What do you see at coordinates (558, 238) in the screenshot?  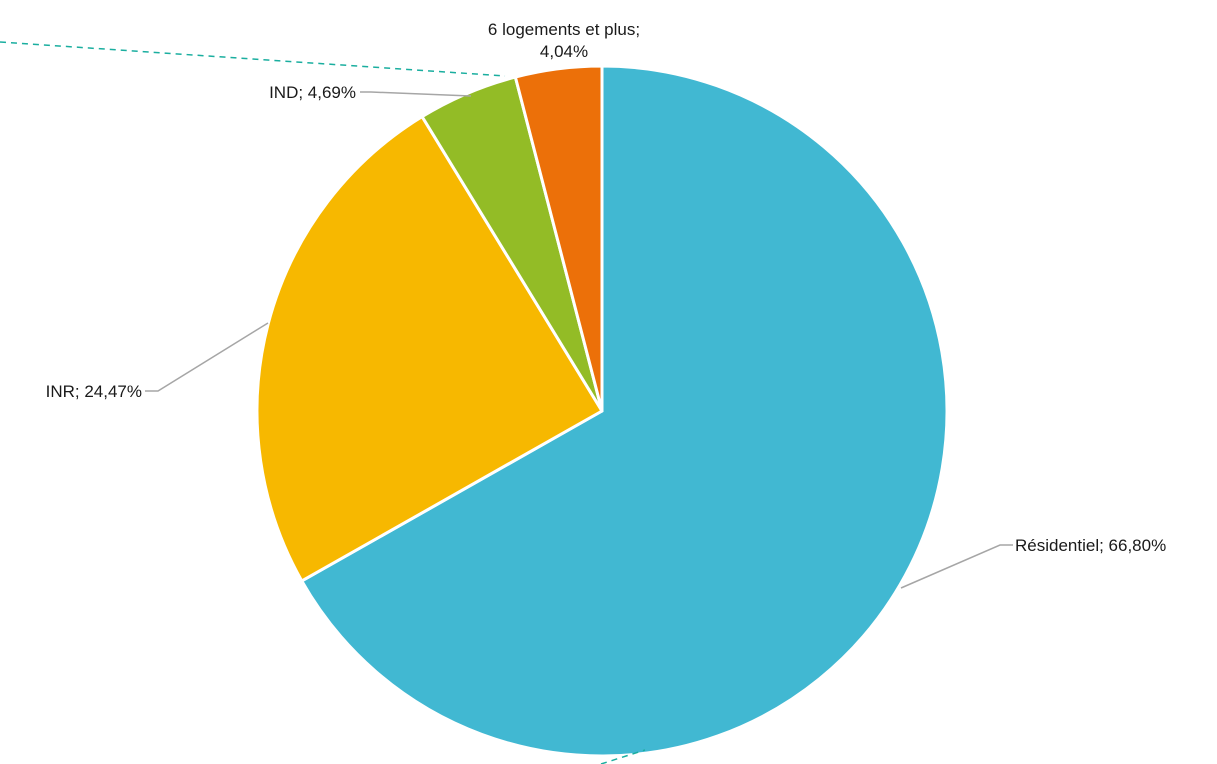 I see `pie-slice-6-logements-et-plus` at bounding box center [558, 238].